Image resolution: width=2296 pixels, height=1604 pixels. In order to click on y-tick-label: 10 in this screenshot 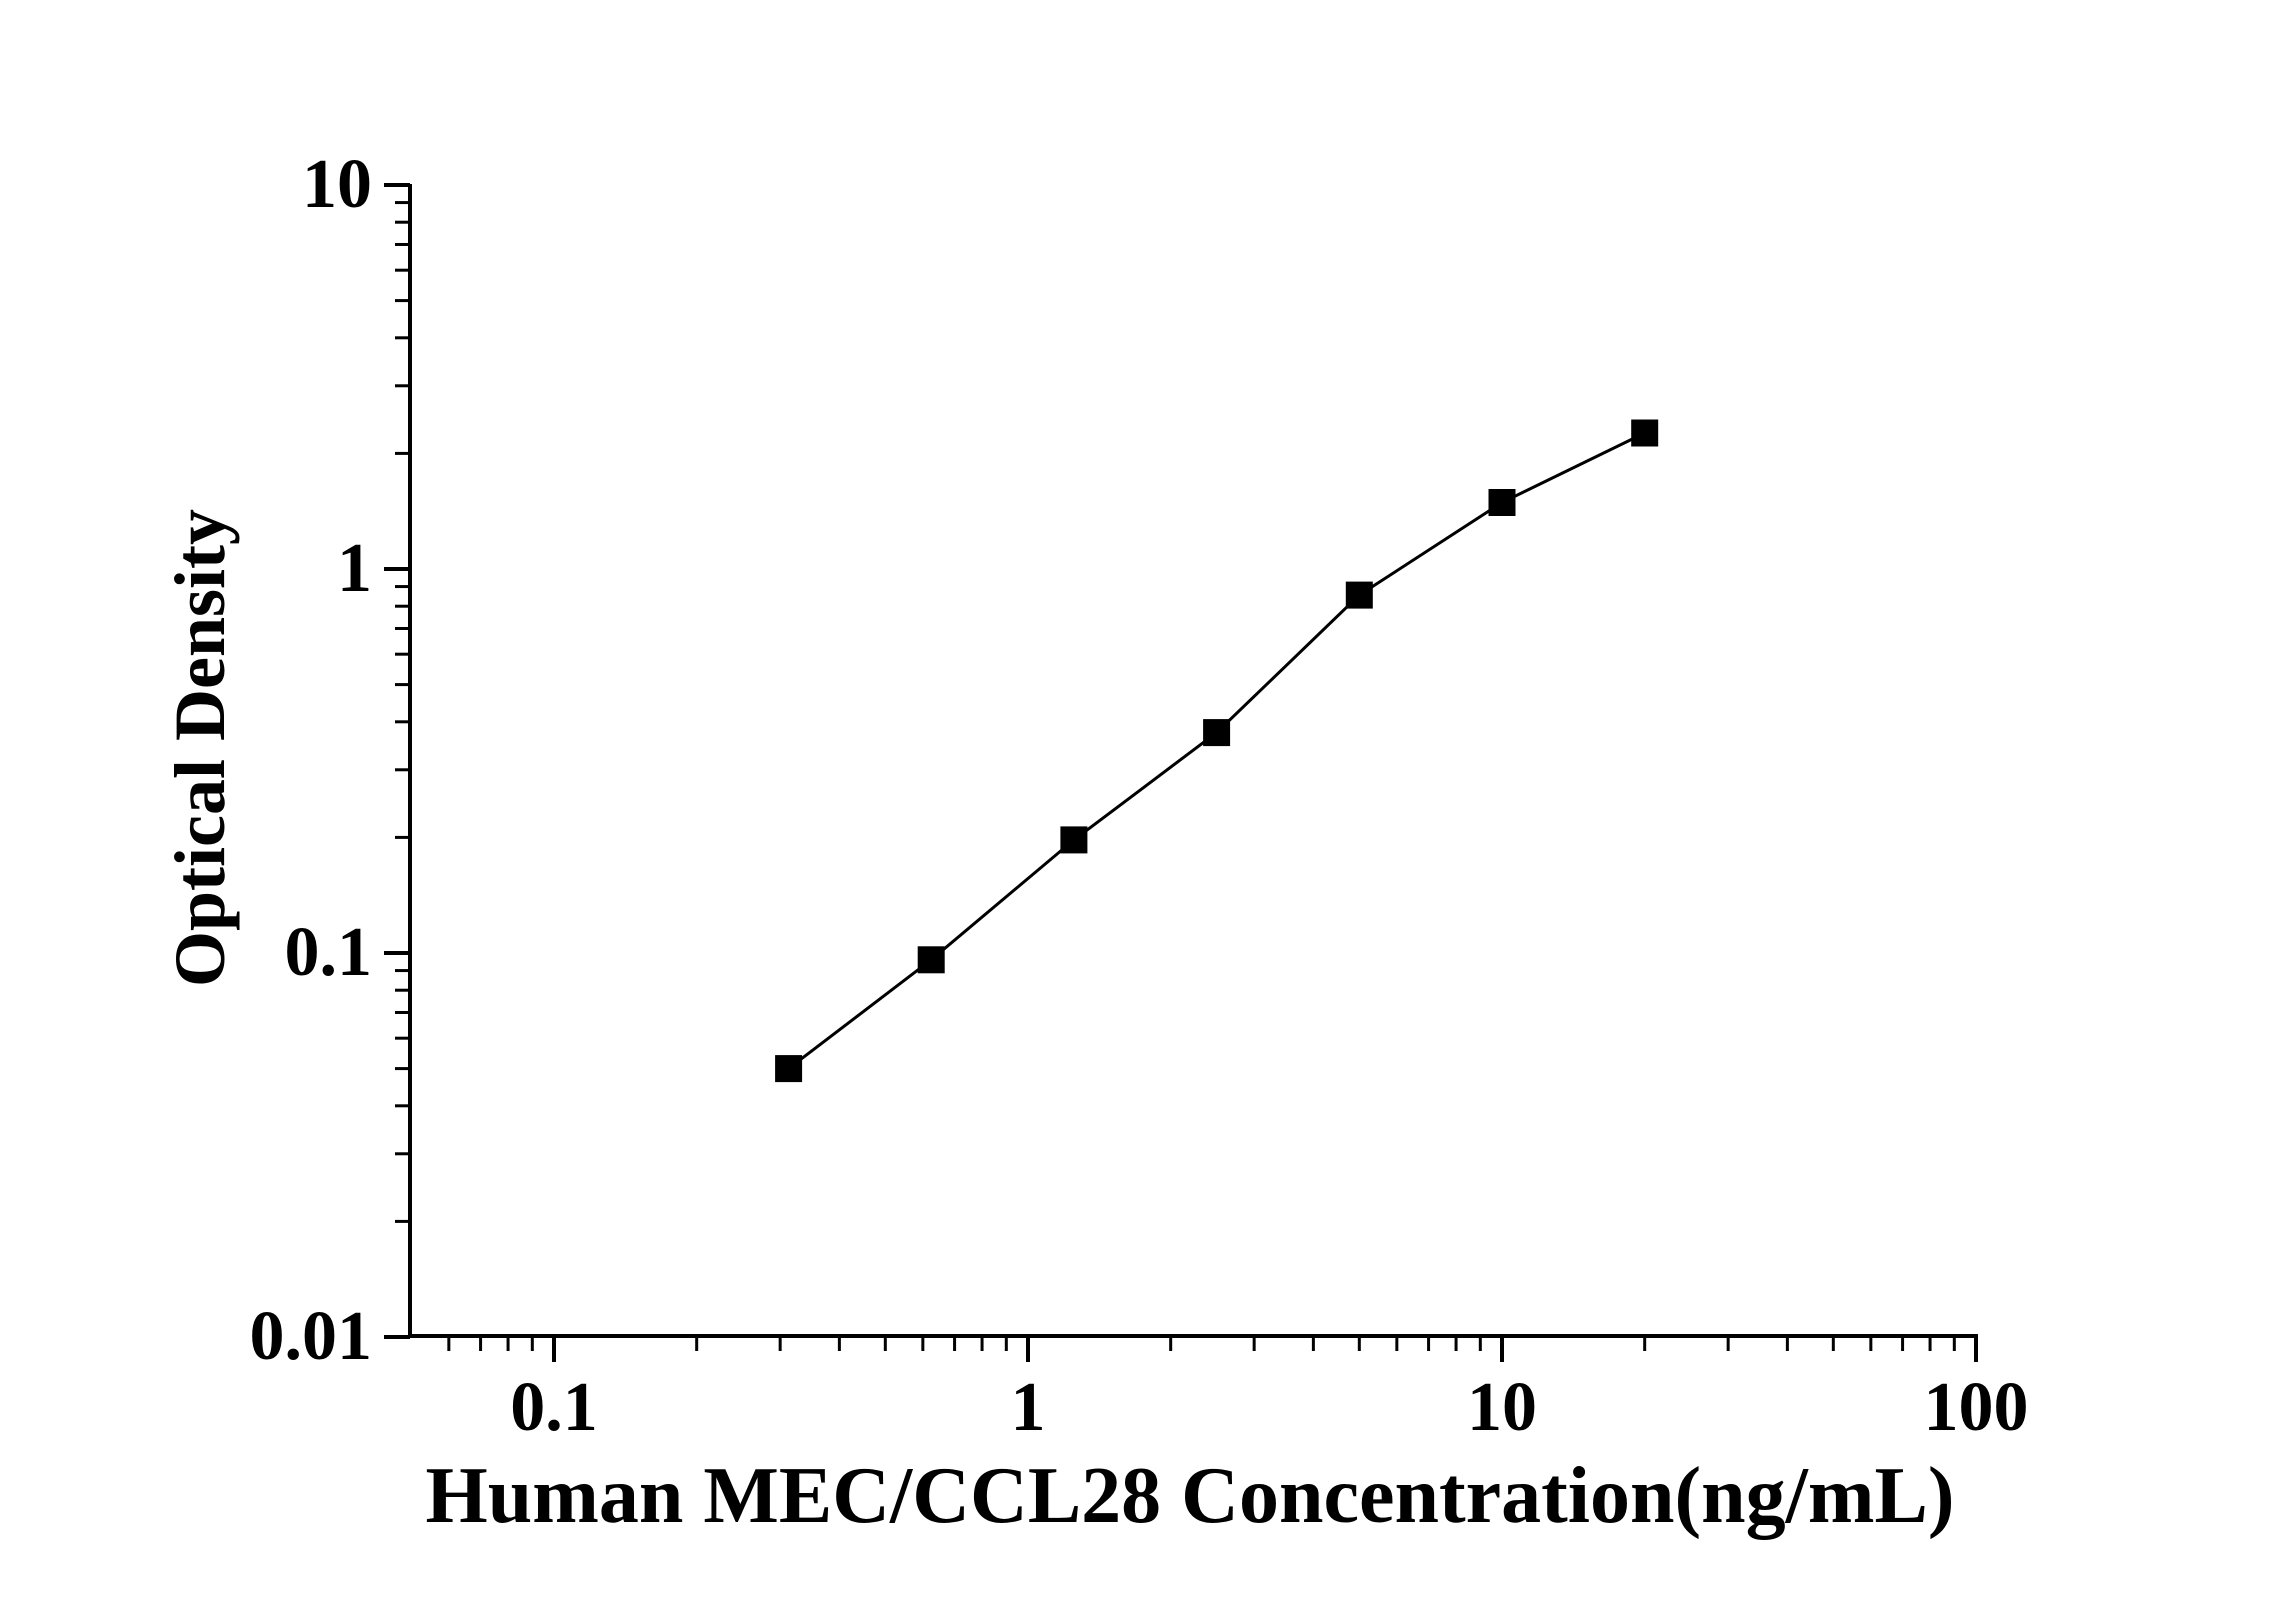, I will do `click(337, 184)`.